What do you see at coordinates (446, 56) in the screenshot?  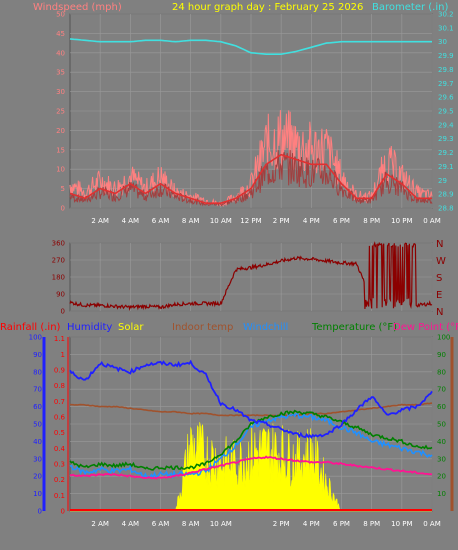 I see `baro-tick-label: 29.9` at bounding box center [446, 56].